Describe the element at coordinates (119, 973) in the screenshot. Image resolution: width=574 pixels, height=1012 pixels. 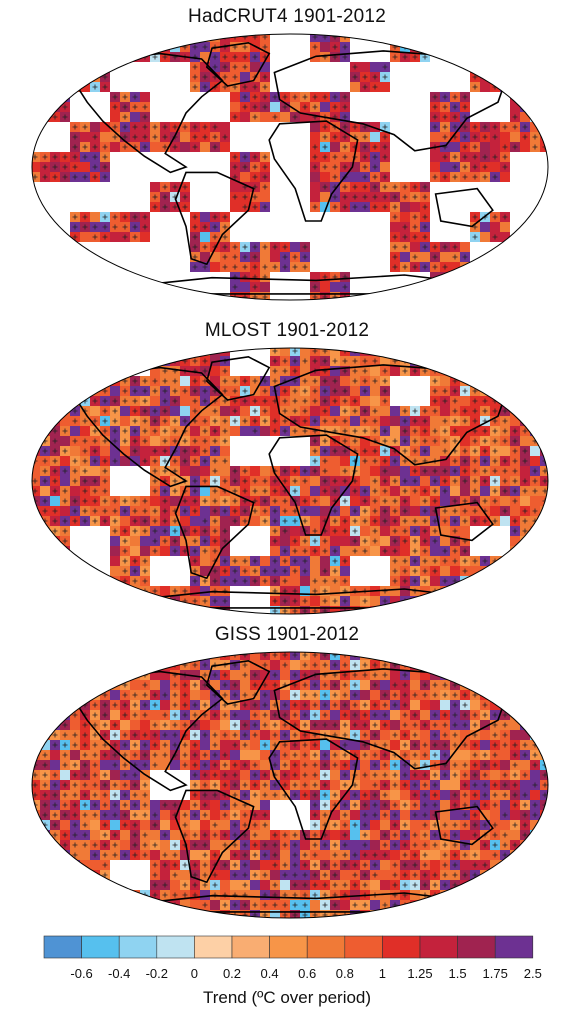
I see `colorbar-tick-label: -0.4` at that location.